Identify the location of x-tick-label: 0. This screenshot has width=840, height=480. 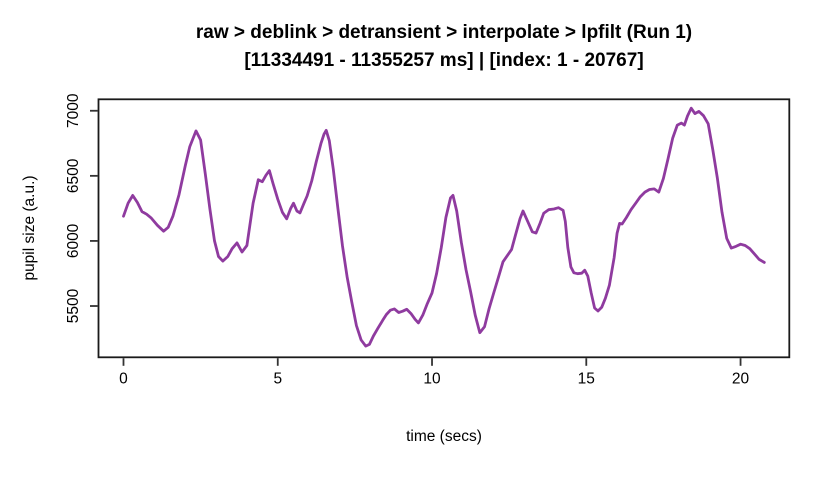
(123, 378).